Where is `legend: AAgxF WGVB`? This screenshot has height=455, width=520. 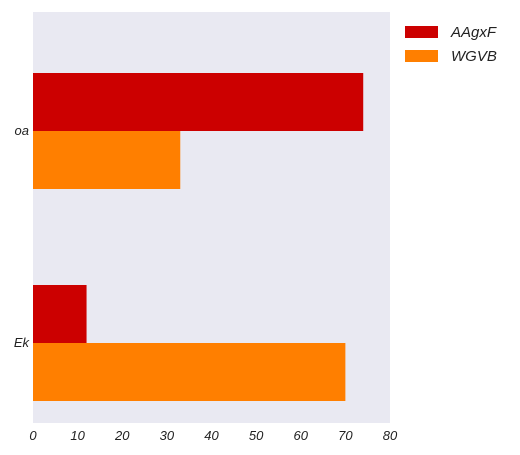 legend: AAgxF WGVB is located at coordinates (451, 44).